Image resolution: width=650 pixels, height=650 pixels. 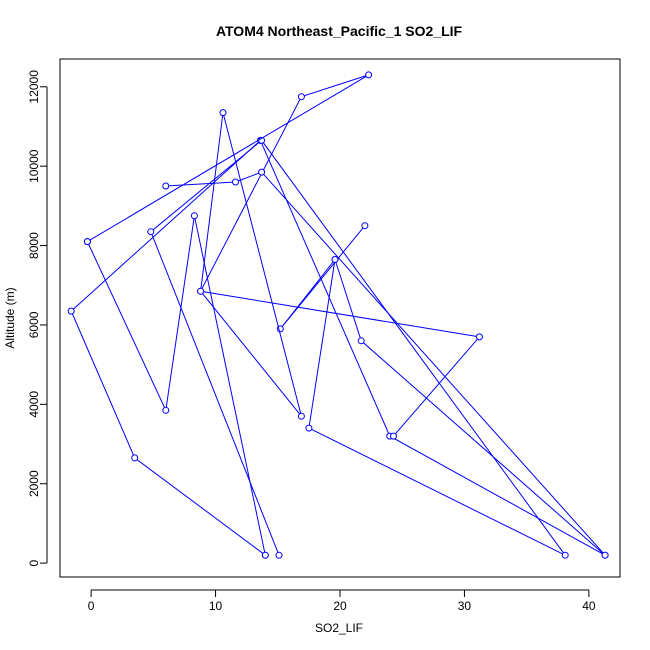 What do you see at coordinates (465, 606) in the screenshot?
I see `x-tick-label: 30` at bounding box center [465, 606].